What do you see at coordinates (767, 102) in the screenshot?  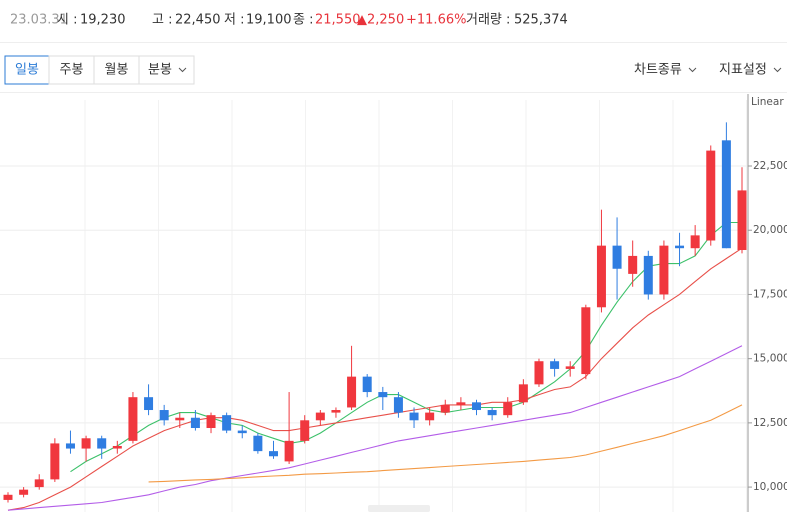 I see `scale-label: Linear` at bounding box center [767, 102].